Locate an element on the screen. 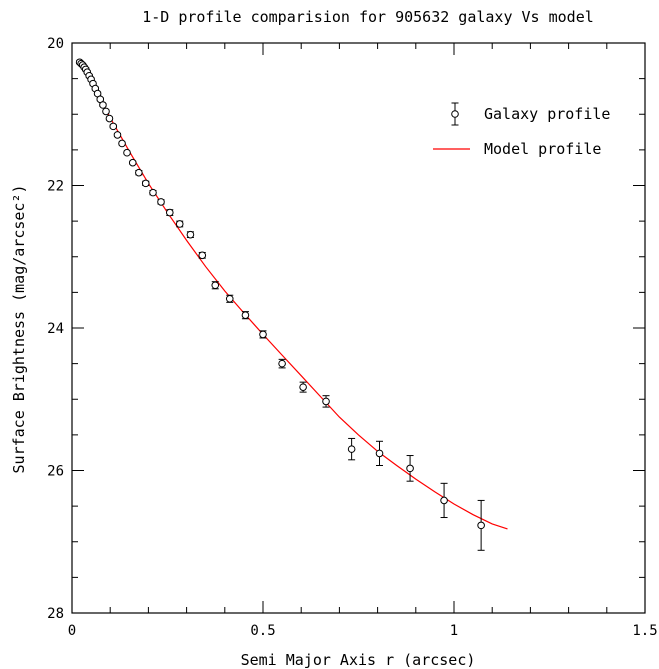 The height and width of the screenshot is (669, 659). legend-label-model: Model profile is located at coordinates (542, 149).